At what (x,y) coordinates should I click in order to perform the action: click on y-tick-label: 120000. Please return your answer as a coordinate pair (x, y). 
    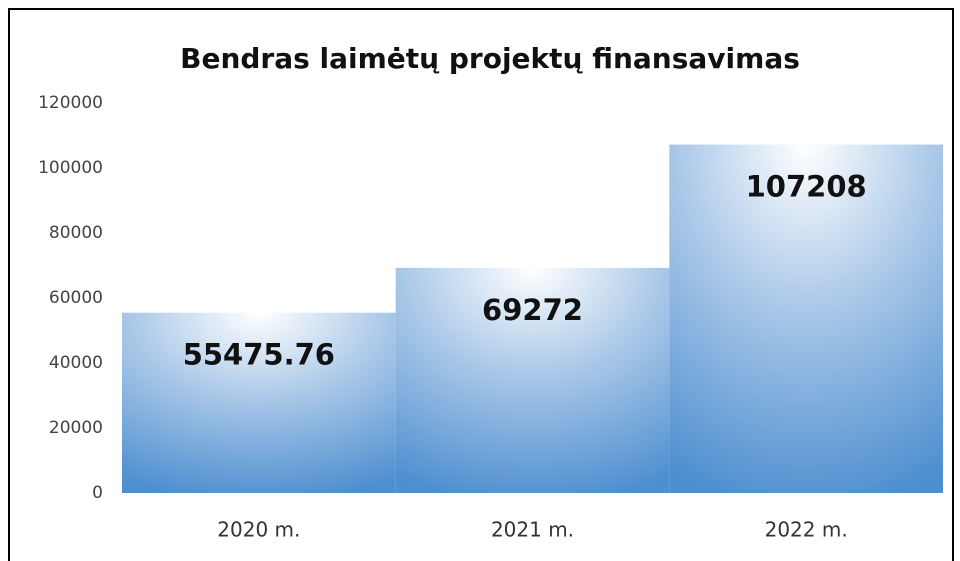
    Looking at the image, I should click on (70, 103).